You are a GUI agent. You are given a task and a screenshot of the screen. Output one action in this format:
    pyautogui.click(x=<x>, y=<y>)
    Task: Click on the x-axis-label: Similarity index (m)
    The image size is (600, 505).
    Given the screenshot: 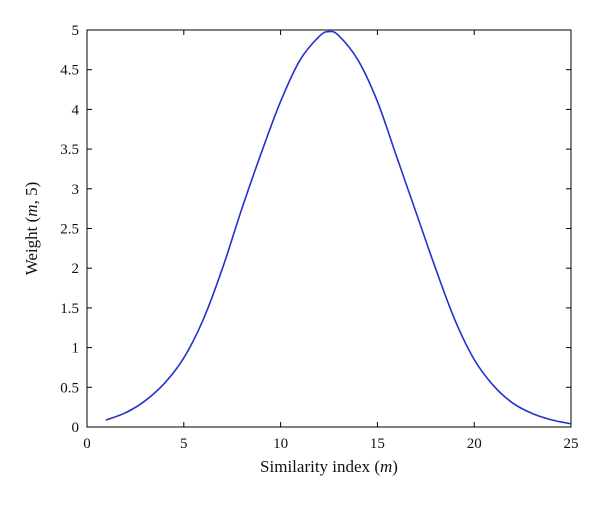 What is the action you would take?
    pyautogui.click(x=329, y=466)
    